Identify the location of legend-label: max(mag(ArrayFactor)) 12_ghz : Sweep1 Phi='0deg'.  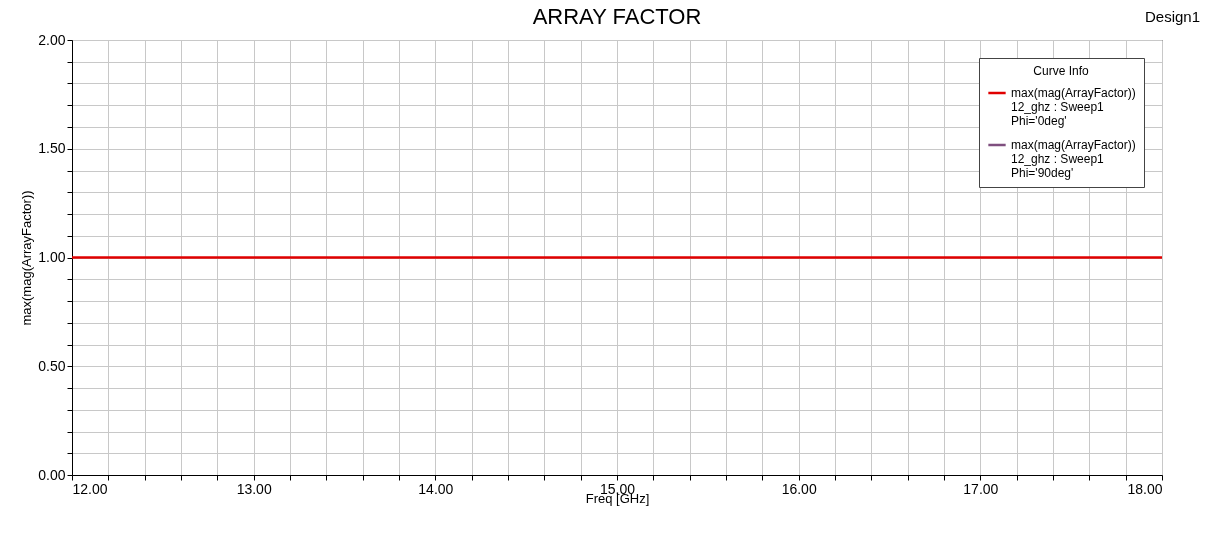
(1073, 107).